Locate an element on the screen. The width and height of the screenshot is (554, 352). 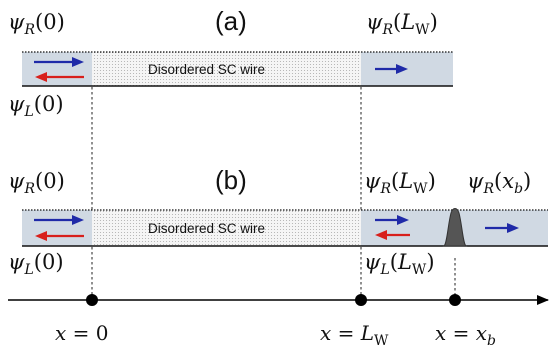
lead-left-a is located at coordinates (57, 69).